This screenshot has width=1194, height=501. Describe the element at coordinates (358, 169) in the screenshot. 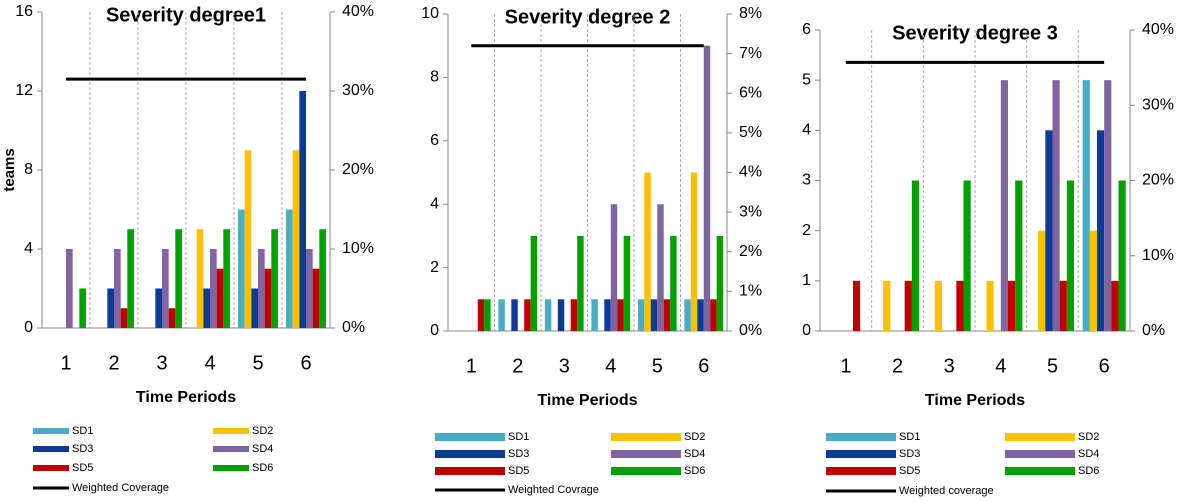

I see `y2-tick-label: 20%` at that location.